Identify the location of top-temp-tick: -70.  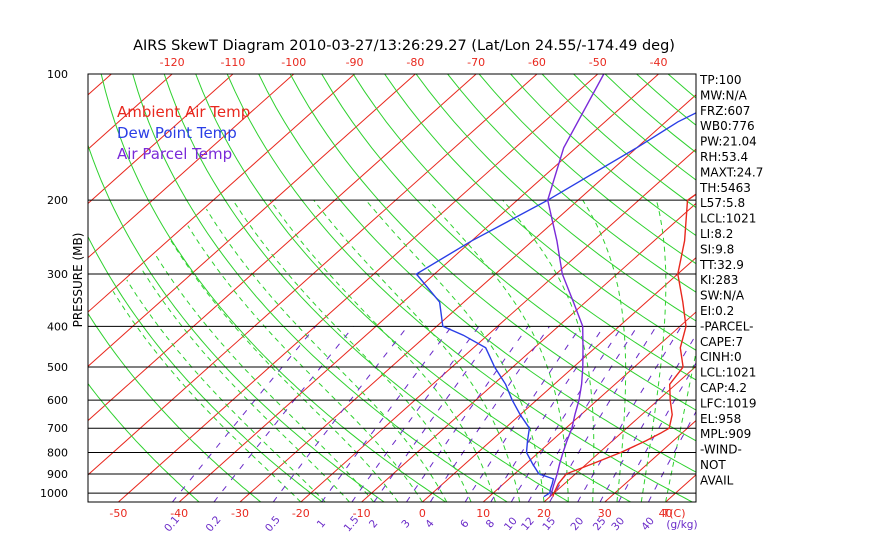
(476, 62).